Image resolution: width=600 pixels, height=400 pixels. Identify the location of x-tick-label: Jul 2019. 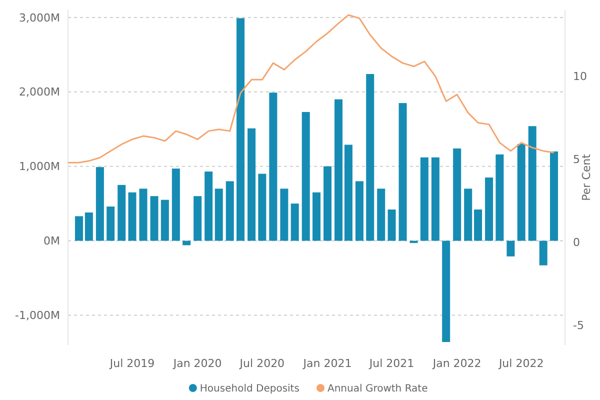
(131, 363).